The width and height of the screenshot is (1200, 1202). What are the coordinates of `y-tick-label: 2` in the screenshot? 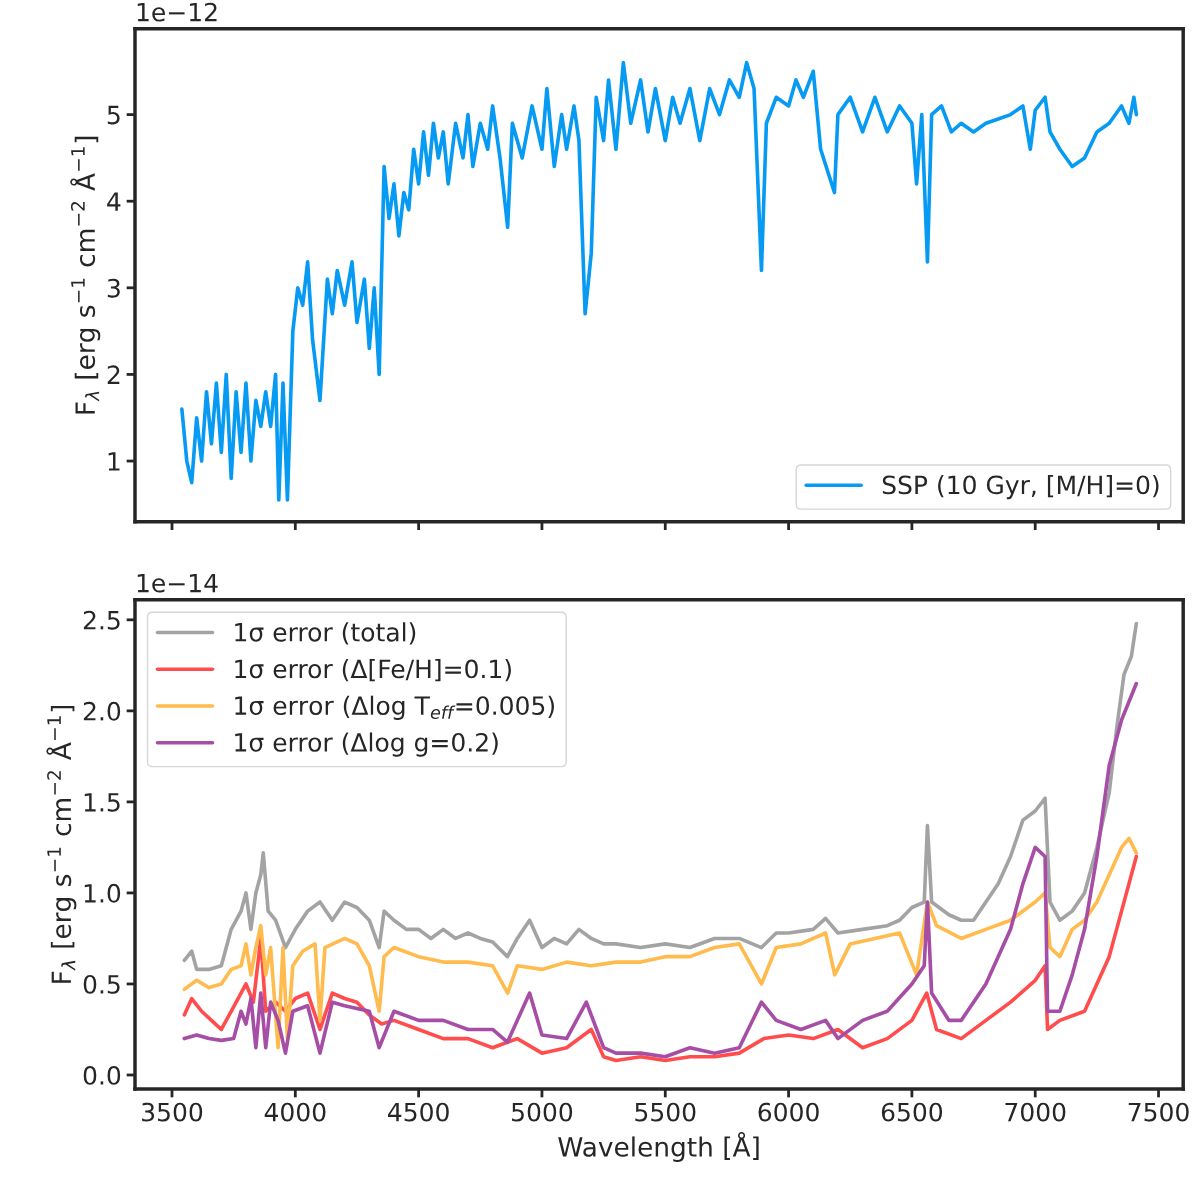 It's located at (113, 374).